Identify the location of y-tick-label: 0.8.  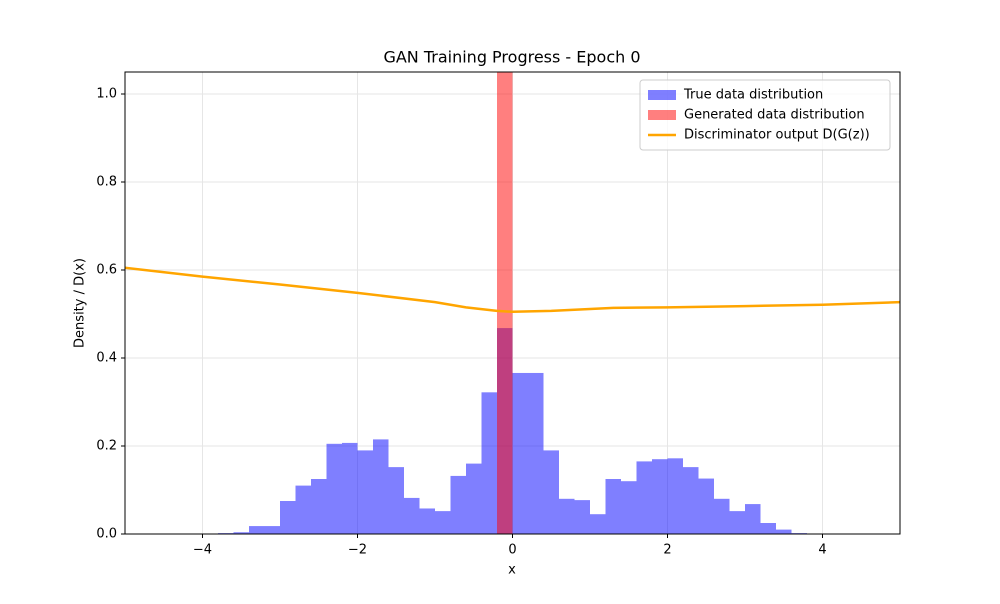
(106, 182).